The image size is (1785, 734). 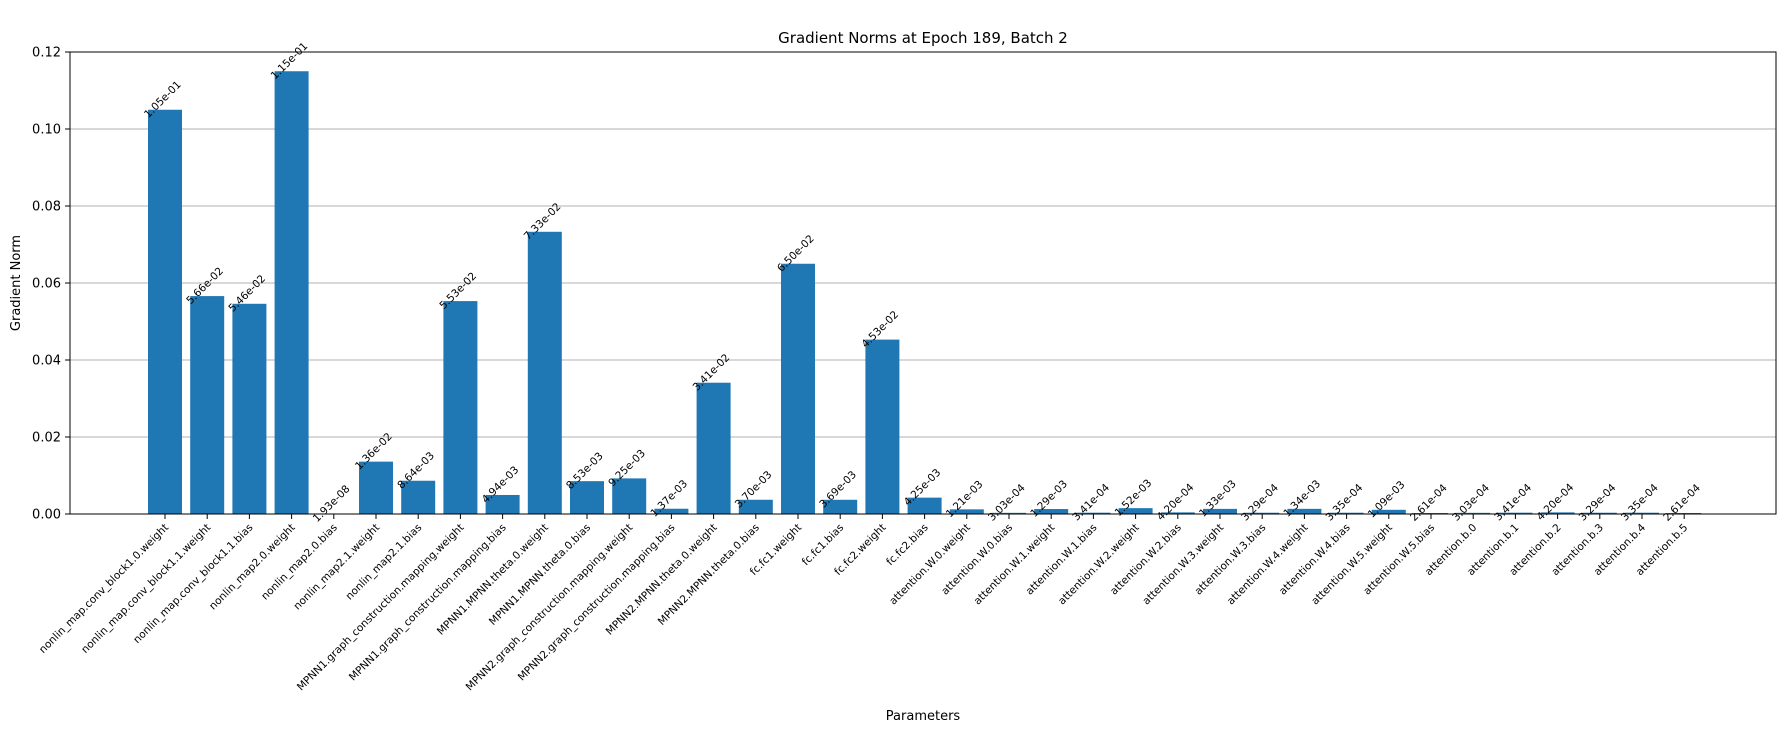 I want to click on chart-title: Gradient Norms at Epoch 189, Batch 2, so click(x=923, y=38).